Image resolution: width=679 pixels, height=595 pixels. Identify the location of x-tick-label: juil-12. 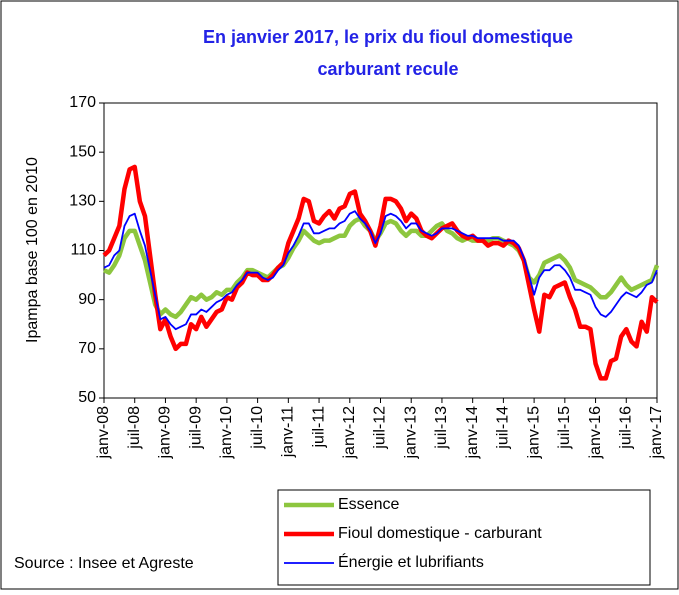
(380, 428).